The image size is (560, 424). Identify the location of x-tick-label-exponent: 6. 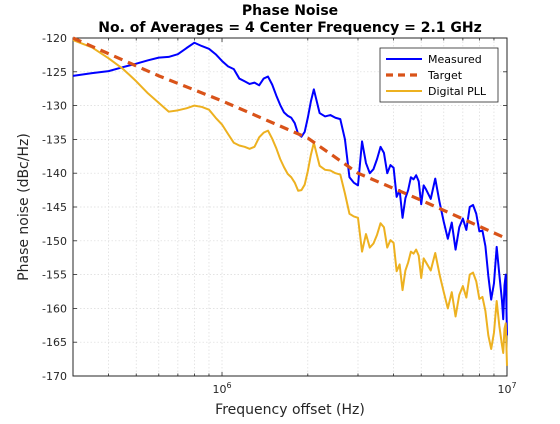
(228, 385).